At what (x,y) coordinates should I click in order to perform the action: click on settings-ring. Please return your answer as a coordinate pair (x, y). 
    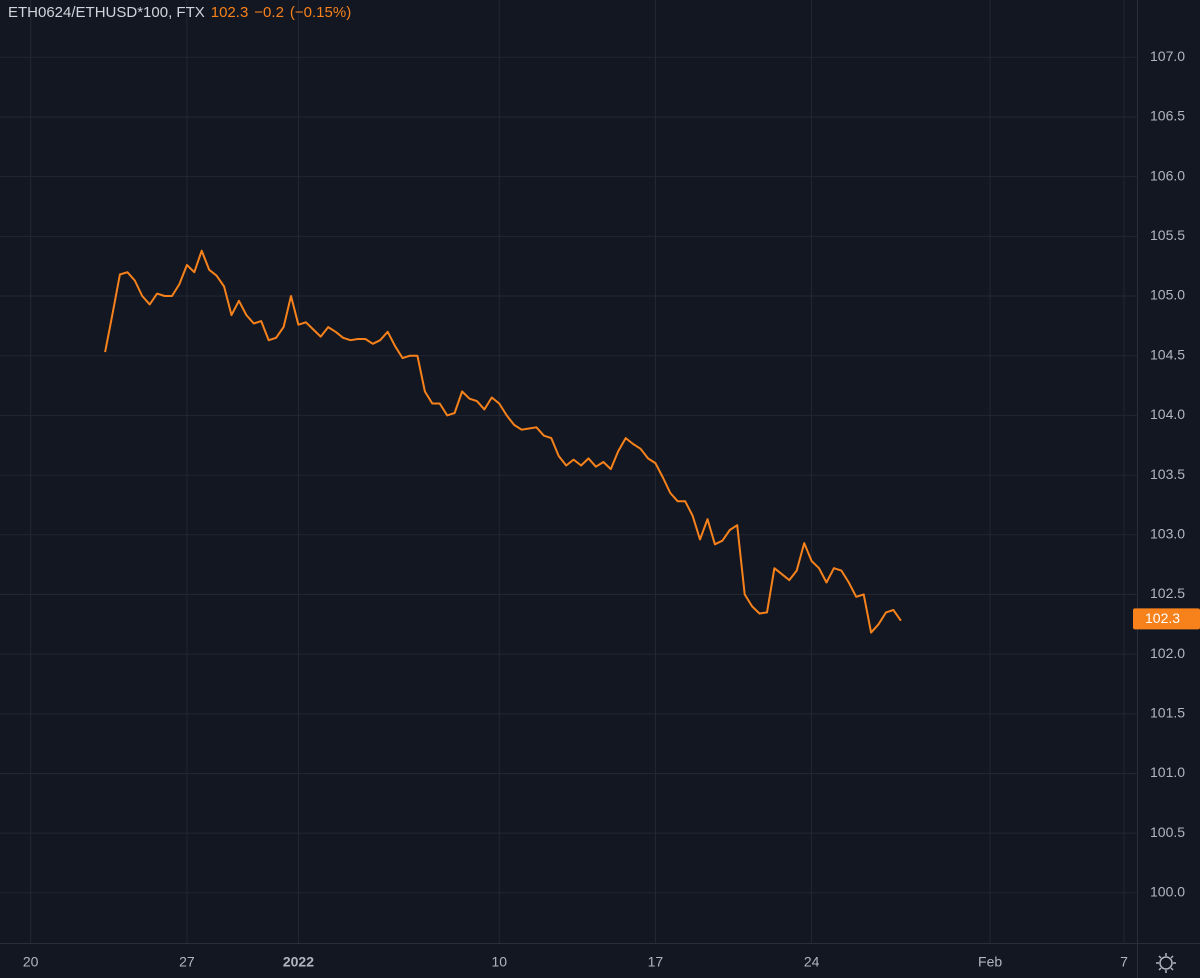
    Looking at the image, I should click on (1166, 963).